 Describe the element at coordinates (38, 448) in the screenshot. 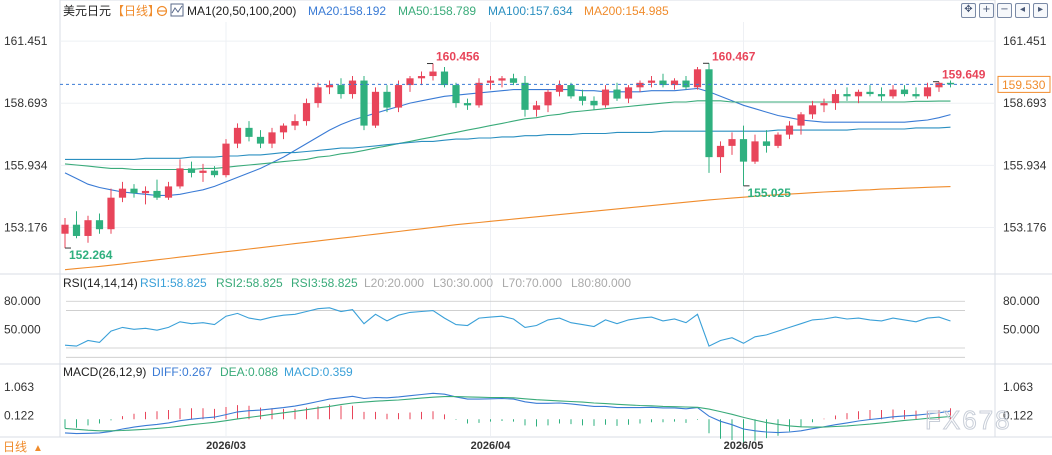

I see `footer-arrow-icon: ▲` at that location.